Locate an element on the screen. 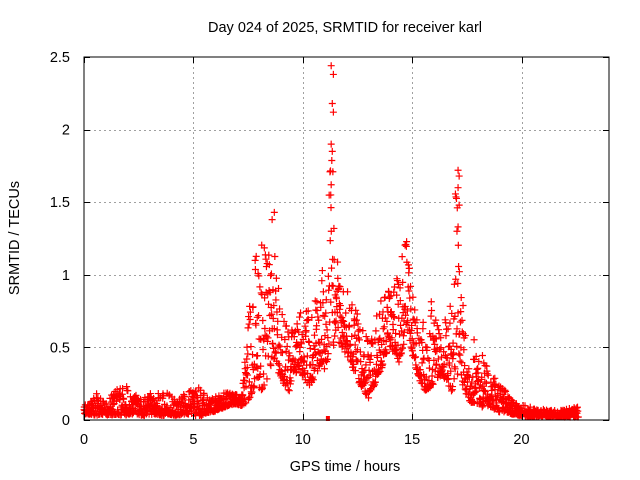  y-tick-labels: 0 0.5 1 1.5 2 2.5 is located at coordinates (60, 239).